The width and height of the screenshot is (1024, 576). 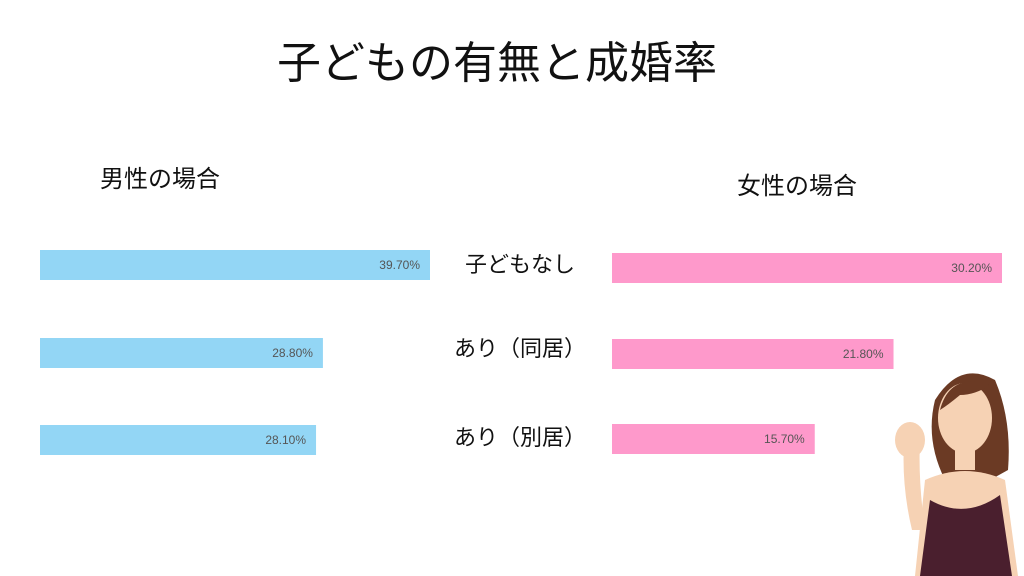 I want to click on value-label: 21.80%, so click(x=863, y=354).